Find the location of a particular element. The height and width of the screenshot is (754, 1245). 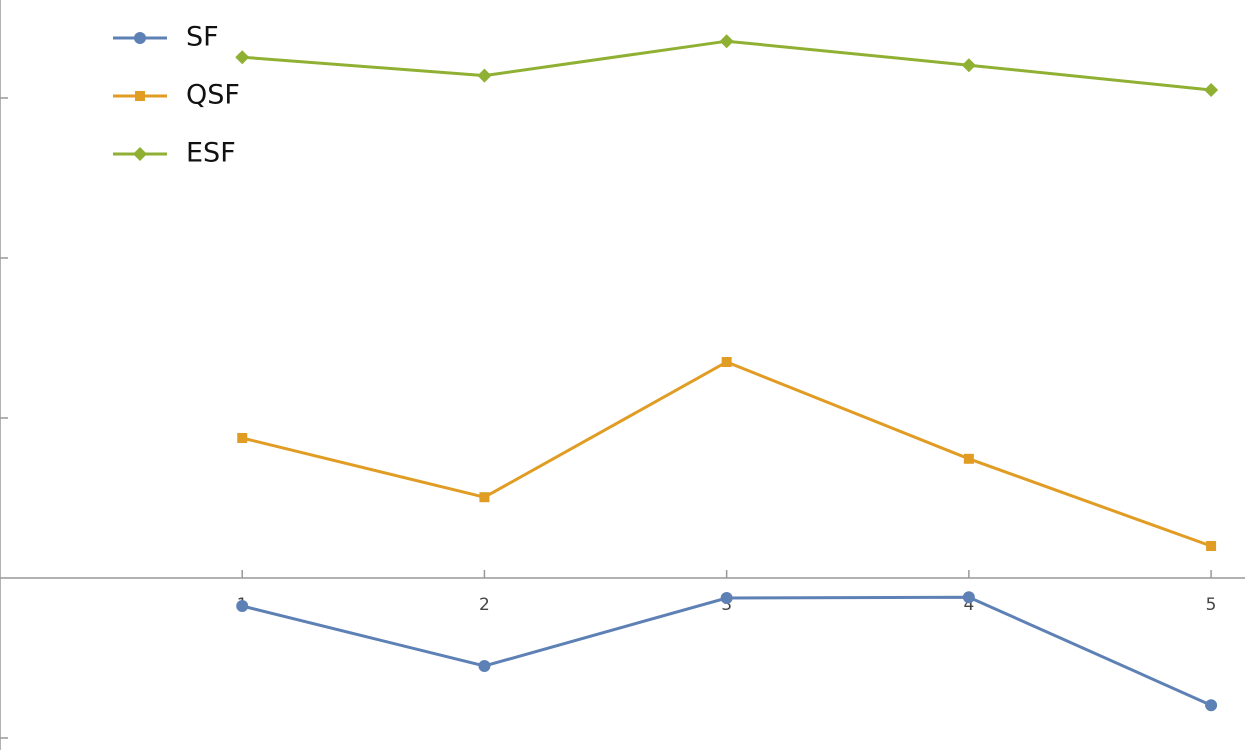

legend-label: SF is located at coordinates (202, 37).